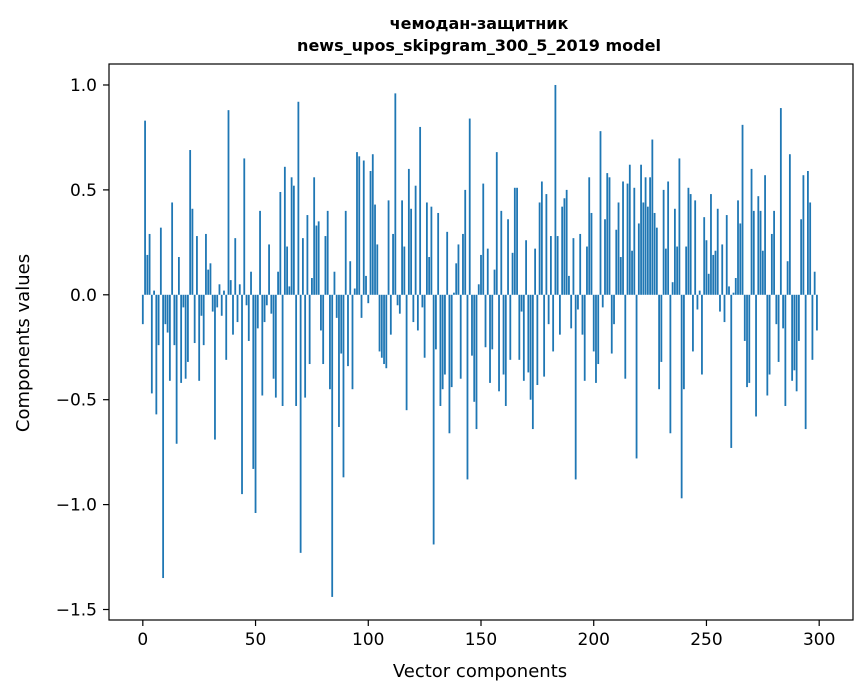  What do you see at coordinates (256, 640) in the screenshot?
I see `x-tick-label: 50` at bounding box center [256, 640].